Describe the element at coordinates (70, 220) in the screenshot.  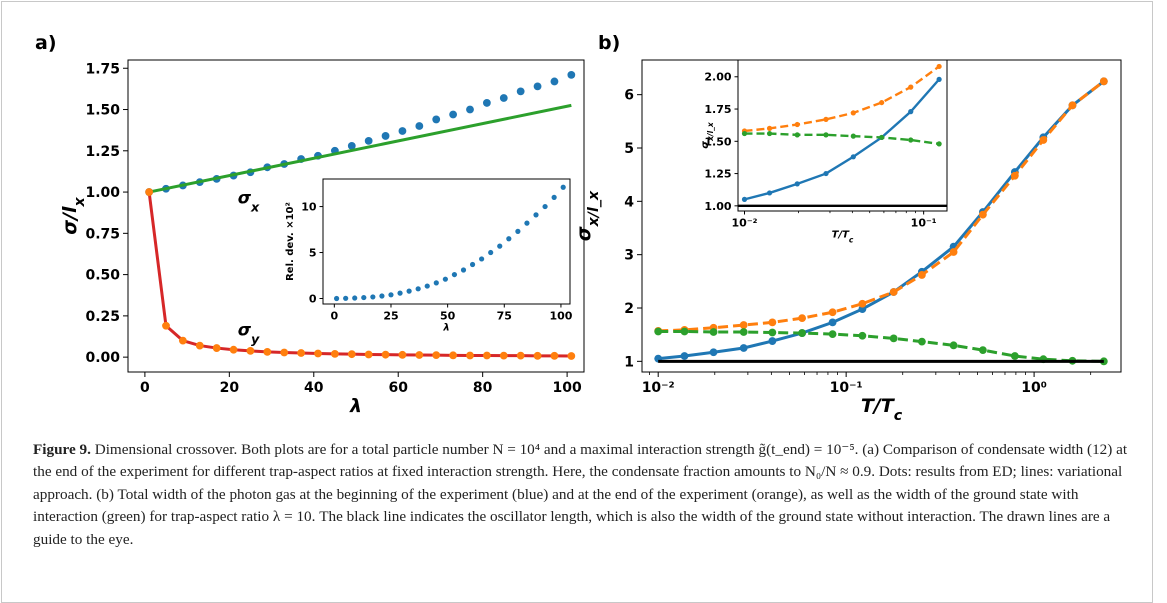
I see `label-main: σ/l` at that location.